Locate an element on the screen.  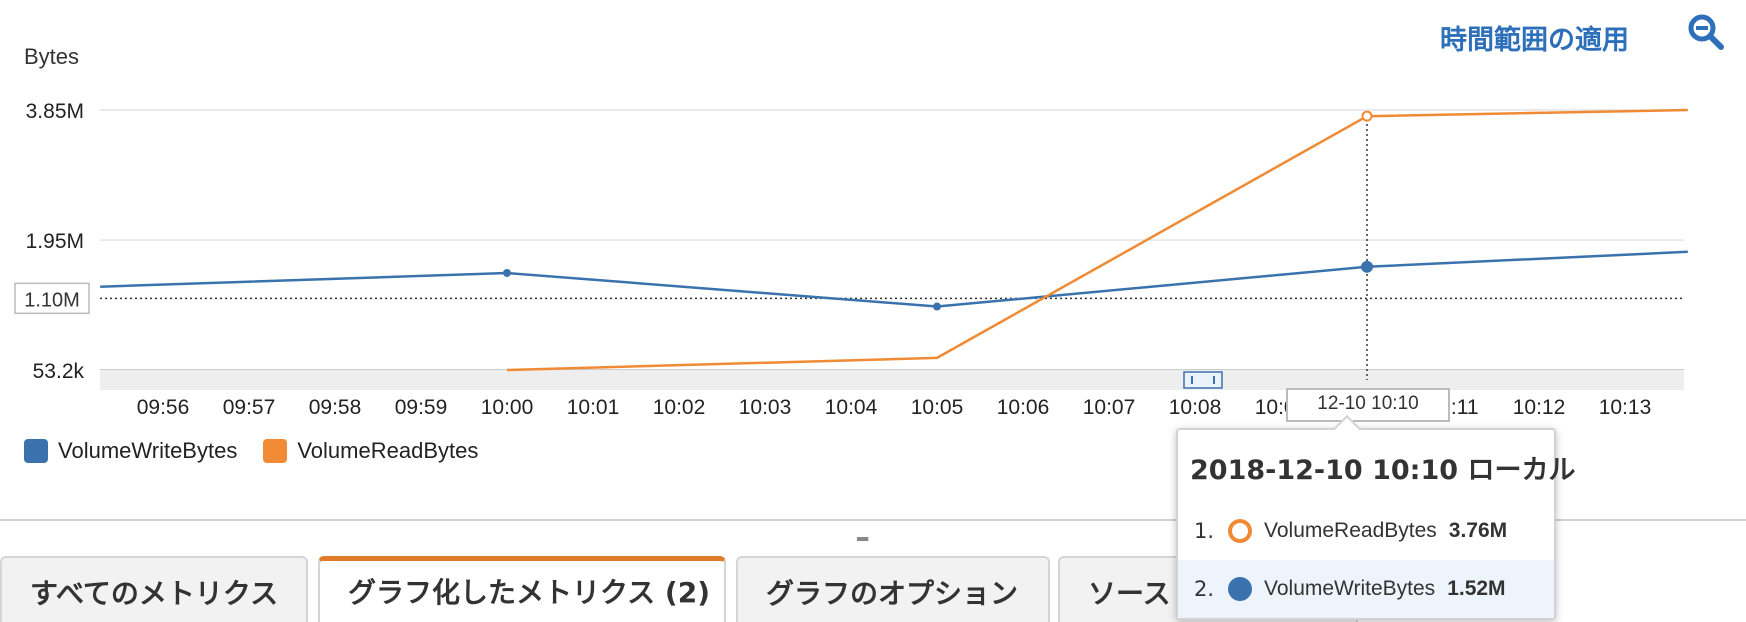
tooltip-row: 2. VolumeWriteBytes 1.52M is located at coordinates (1366, 589).